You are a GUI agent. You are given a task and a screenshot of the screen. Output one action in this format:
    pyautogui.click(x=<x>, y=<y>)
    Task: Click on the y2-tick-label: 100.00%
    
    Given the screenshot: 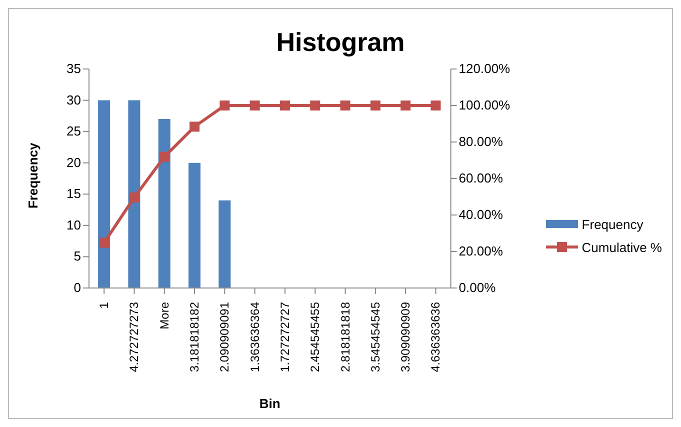 What is the action you would take?
    pyautogui.click(x=484, y=105)
    